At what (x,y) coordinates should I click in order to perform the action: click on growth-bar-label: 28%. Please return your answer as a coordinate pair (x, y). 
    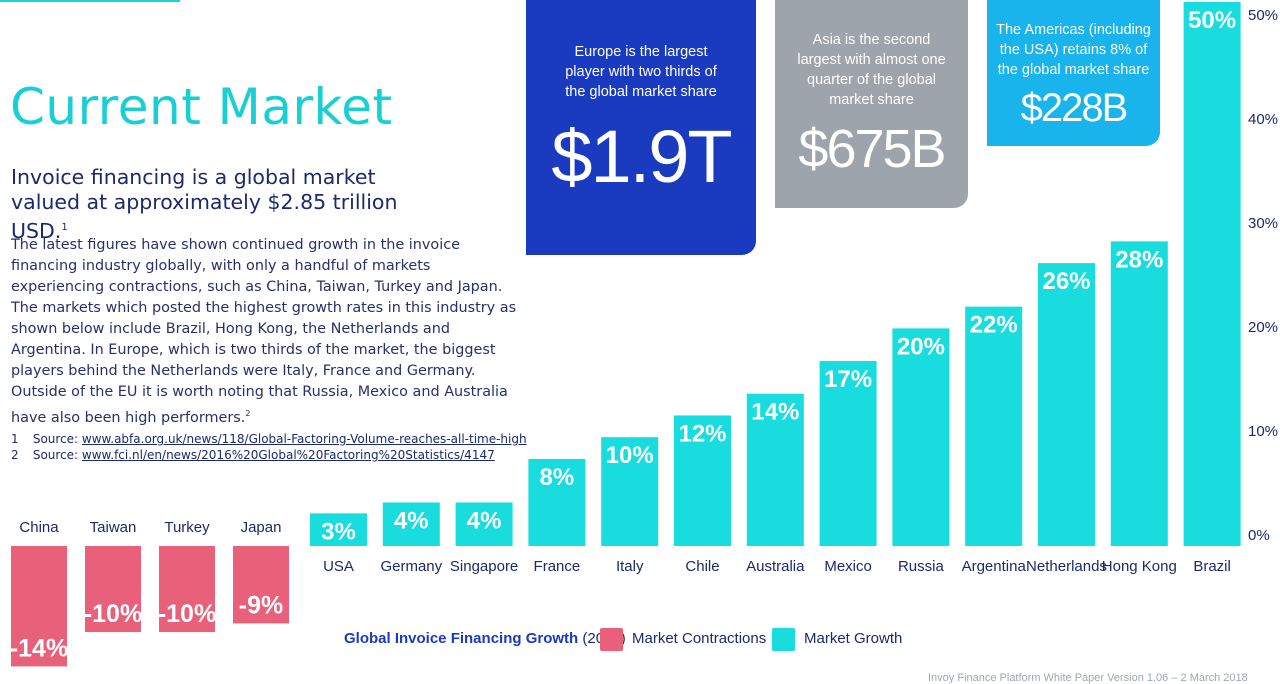
    Looking at the image, I should click on (1139, 259).